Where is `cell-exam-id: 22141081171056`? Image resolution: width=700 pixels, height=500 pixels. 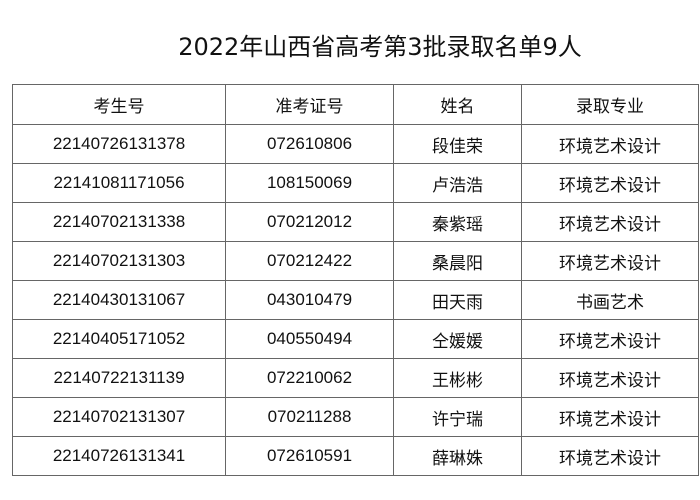 cell-exam-id: 22141081171056 is located at coordinates (119, 183).